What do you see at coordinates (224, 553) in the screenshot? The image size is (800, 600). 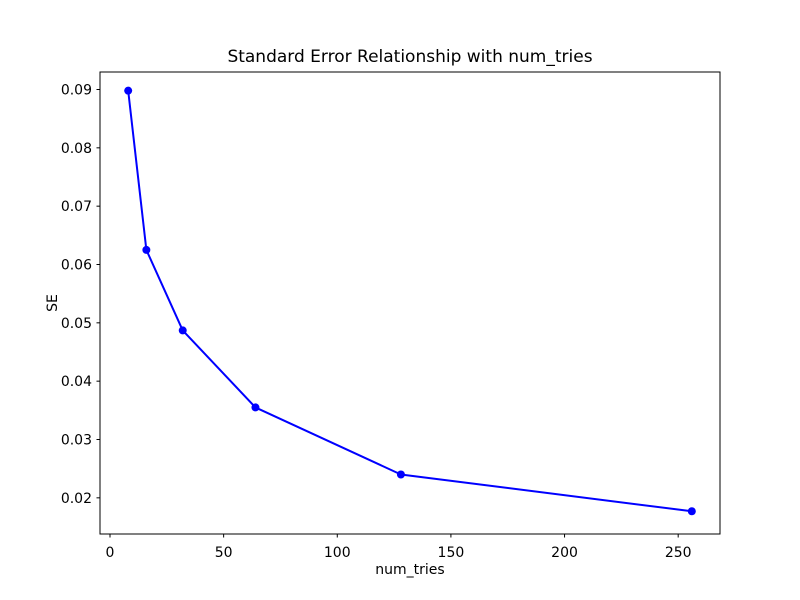 I see `x-tick-label: 50` at bounding box center [224, 553].